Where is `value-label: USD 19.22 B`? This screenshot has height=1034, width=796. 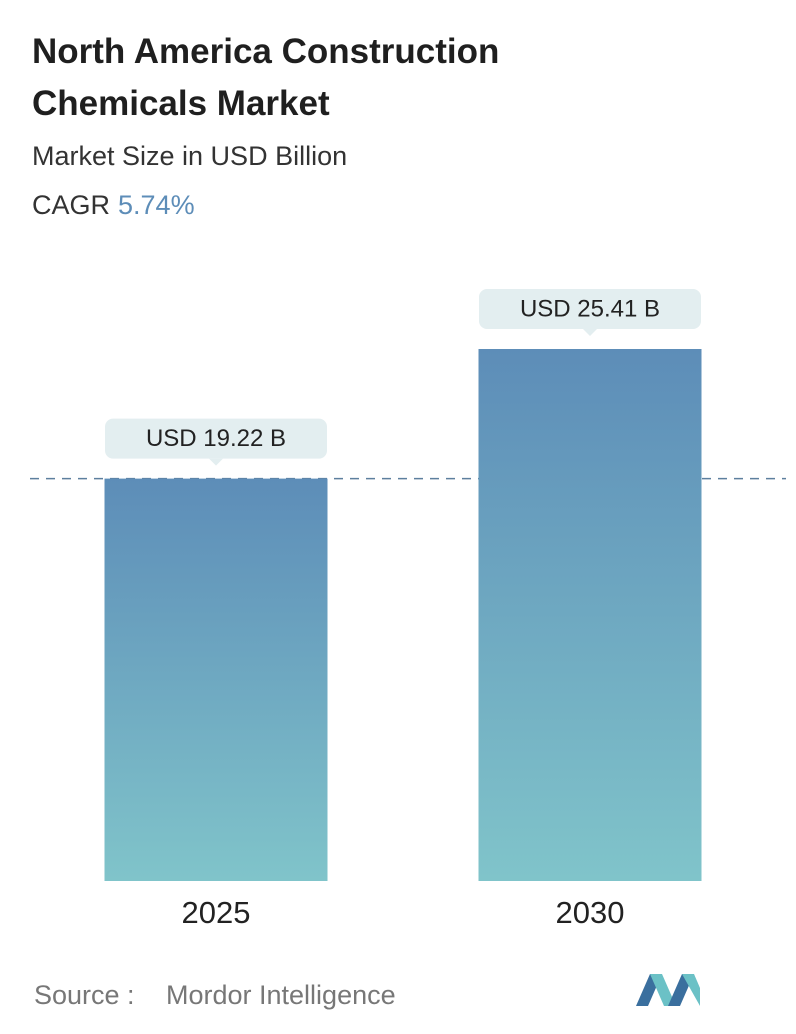
value-label: USD 19.22 B is located at coordinates (216, 438).